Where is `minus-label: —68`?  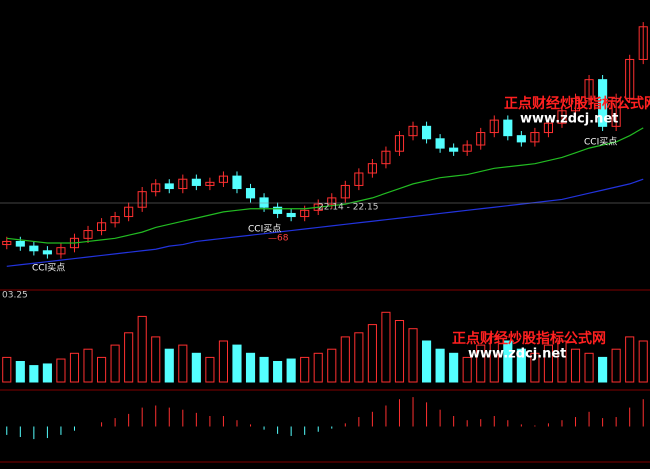 minus-label: —68 is located at coordinates (278, 239).